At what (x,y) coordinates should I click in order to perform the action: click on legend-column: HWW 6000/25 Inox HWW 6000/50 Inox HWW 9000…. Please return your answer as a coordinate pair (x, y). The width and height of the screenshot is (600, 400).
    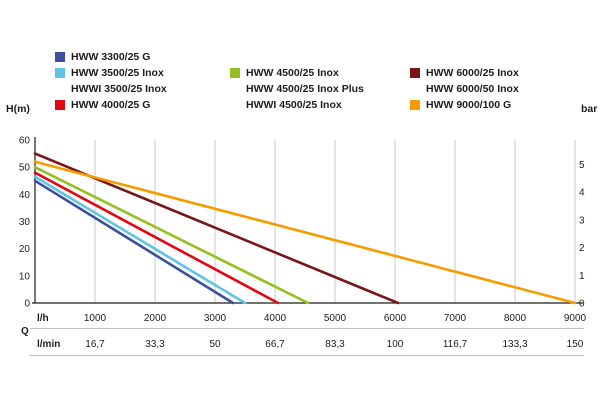
    Looking at the image, I should click on (495, 81).